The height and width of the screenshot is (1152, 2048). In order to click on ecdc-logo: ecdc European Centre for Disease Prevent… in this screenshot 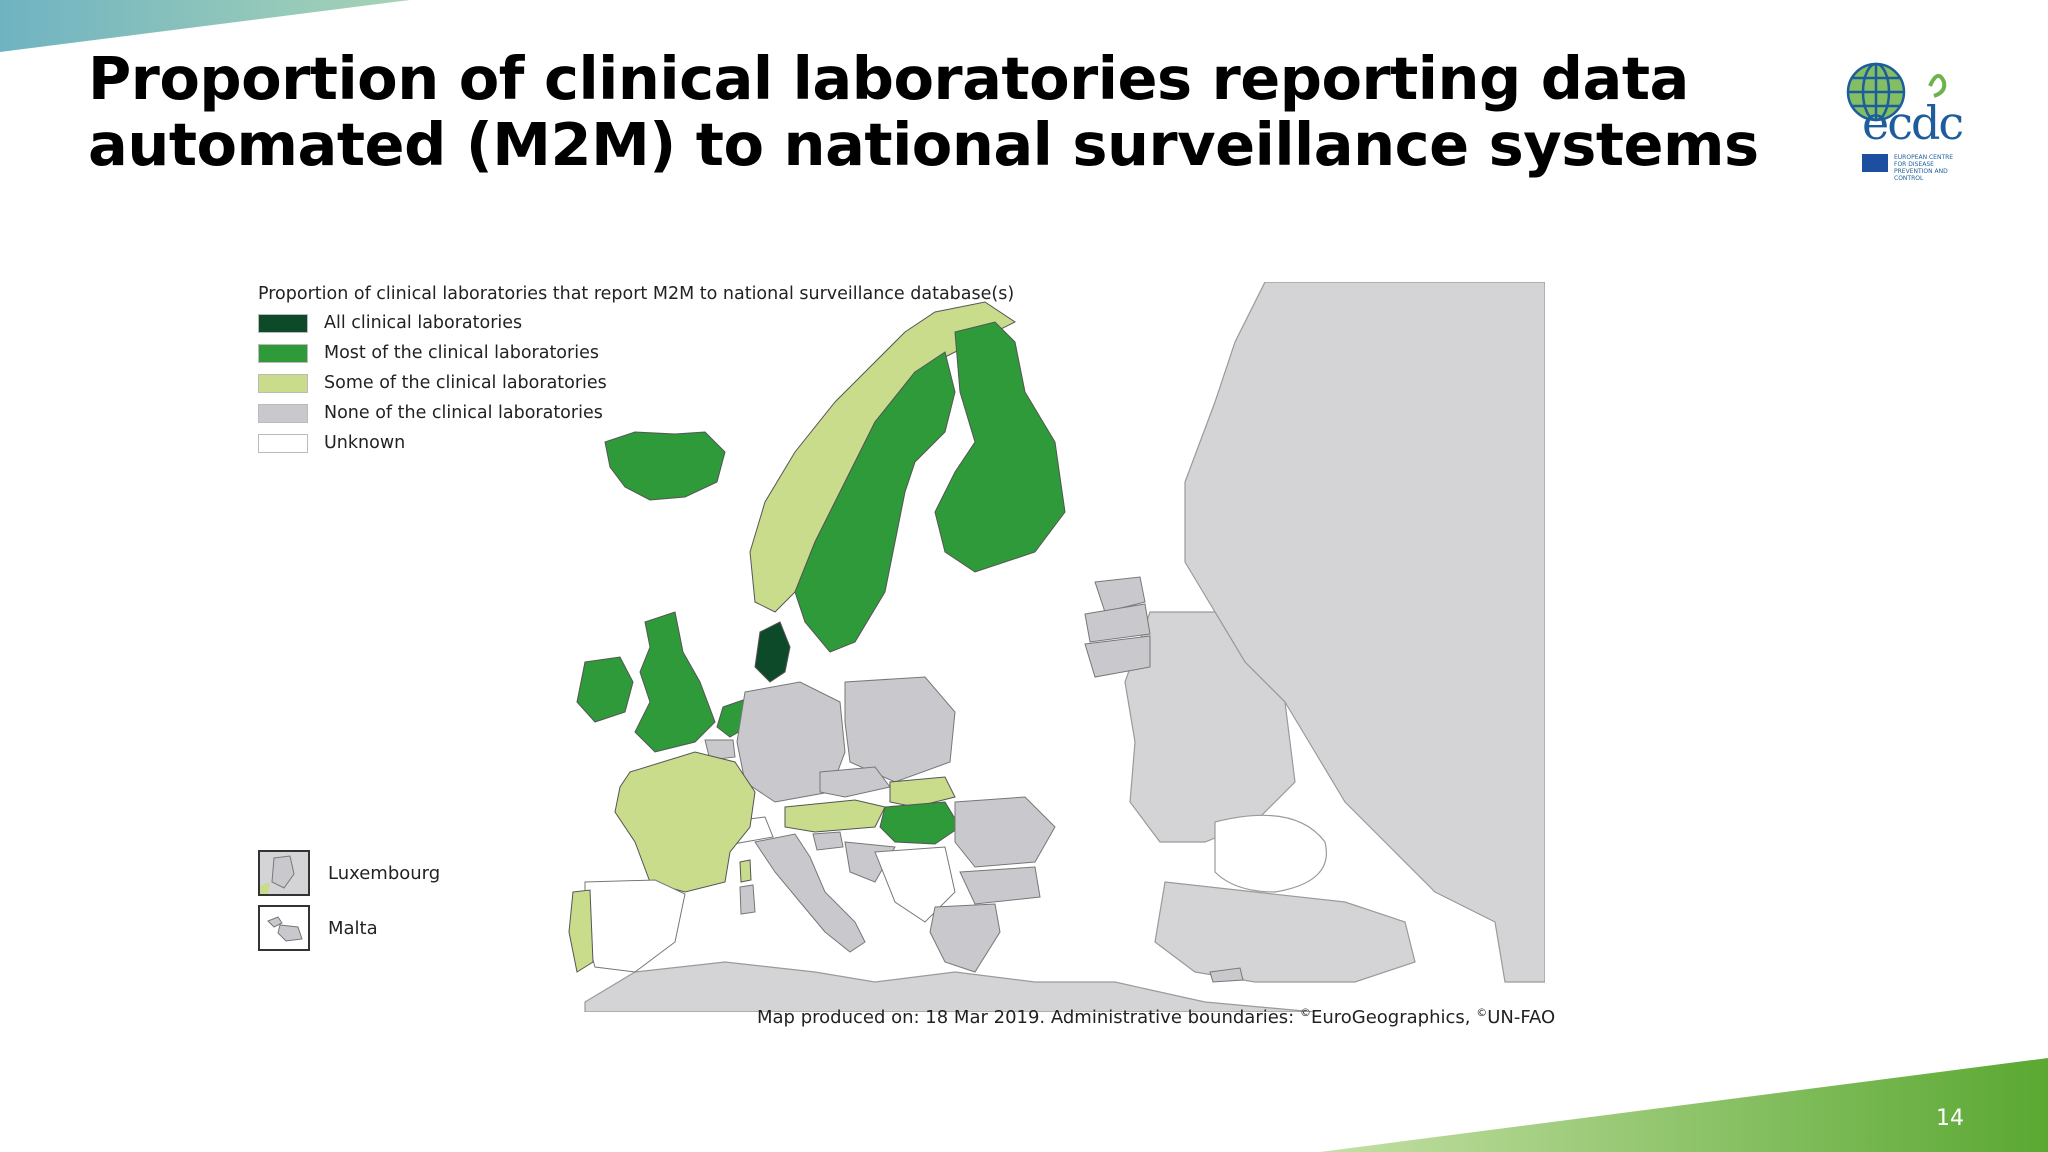, I will do `click(1902, 120)`.